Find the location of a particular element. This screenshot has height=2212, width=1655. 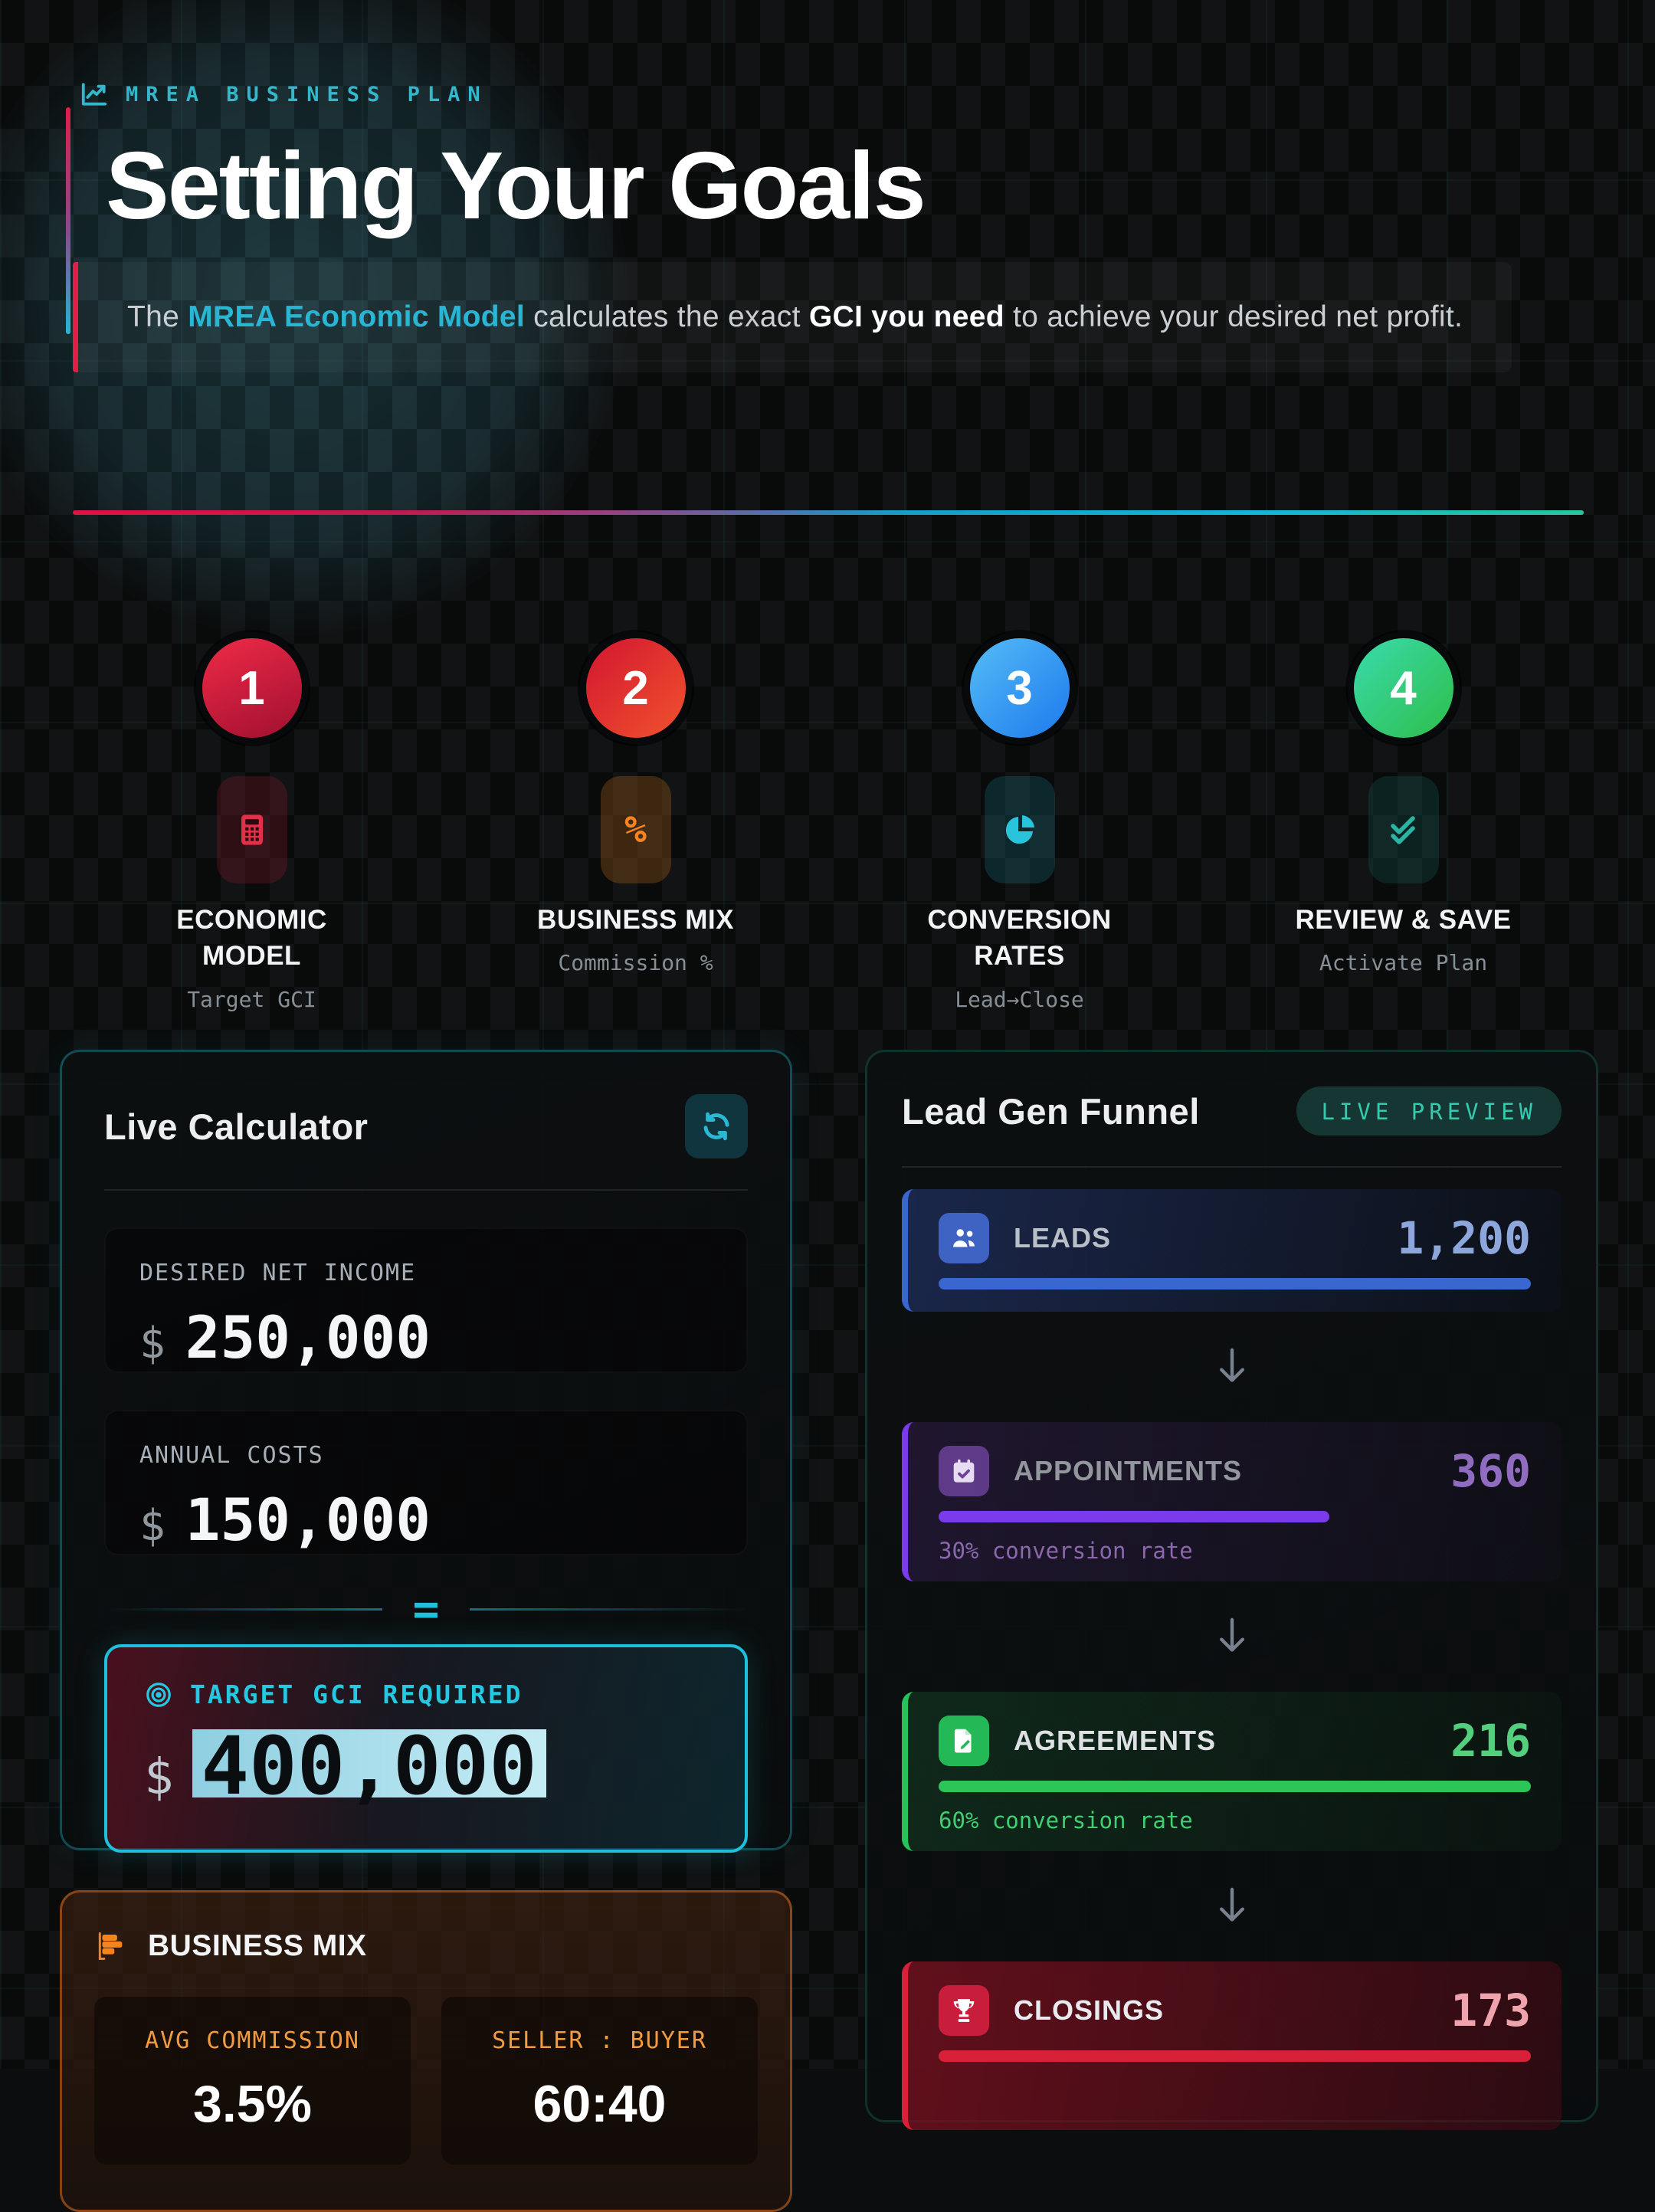

double-check-icon is located at coordinates (1402, 830).